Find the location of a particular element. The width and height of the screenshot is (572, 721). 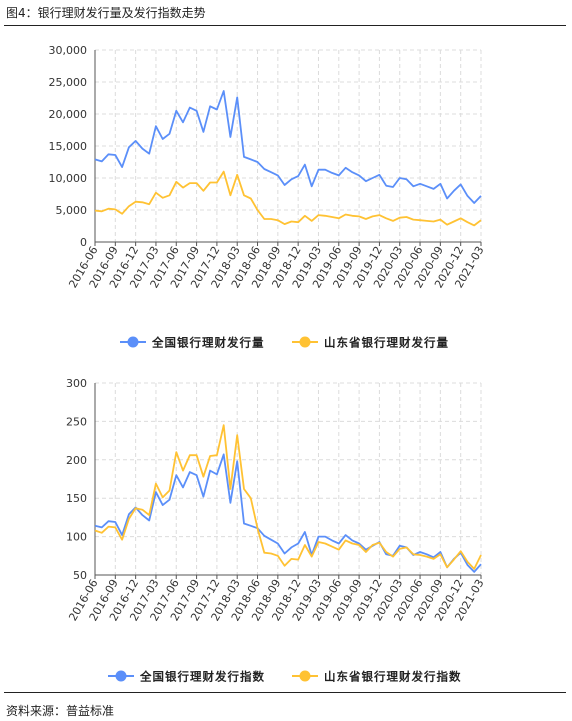

y-tick-label: 150 is located at coordinates (76, 498).